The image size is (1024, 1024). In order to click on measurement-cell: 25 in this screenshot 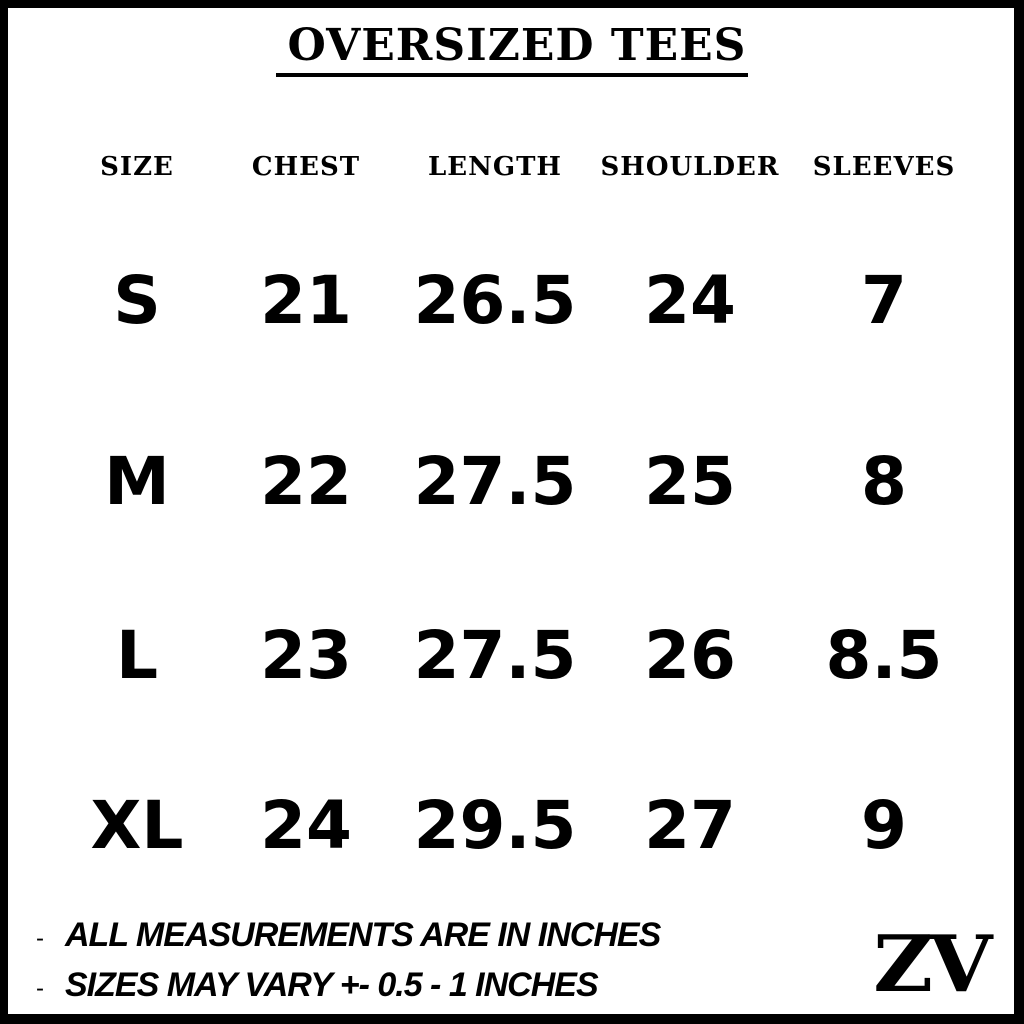, I will do `click(690, 481)`.